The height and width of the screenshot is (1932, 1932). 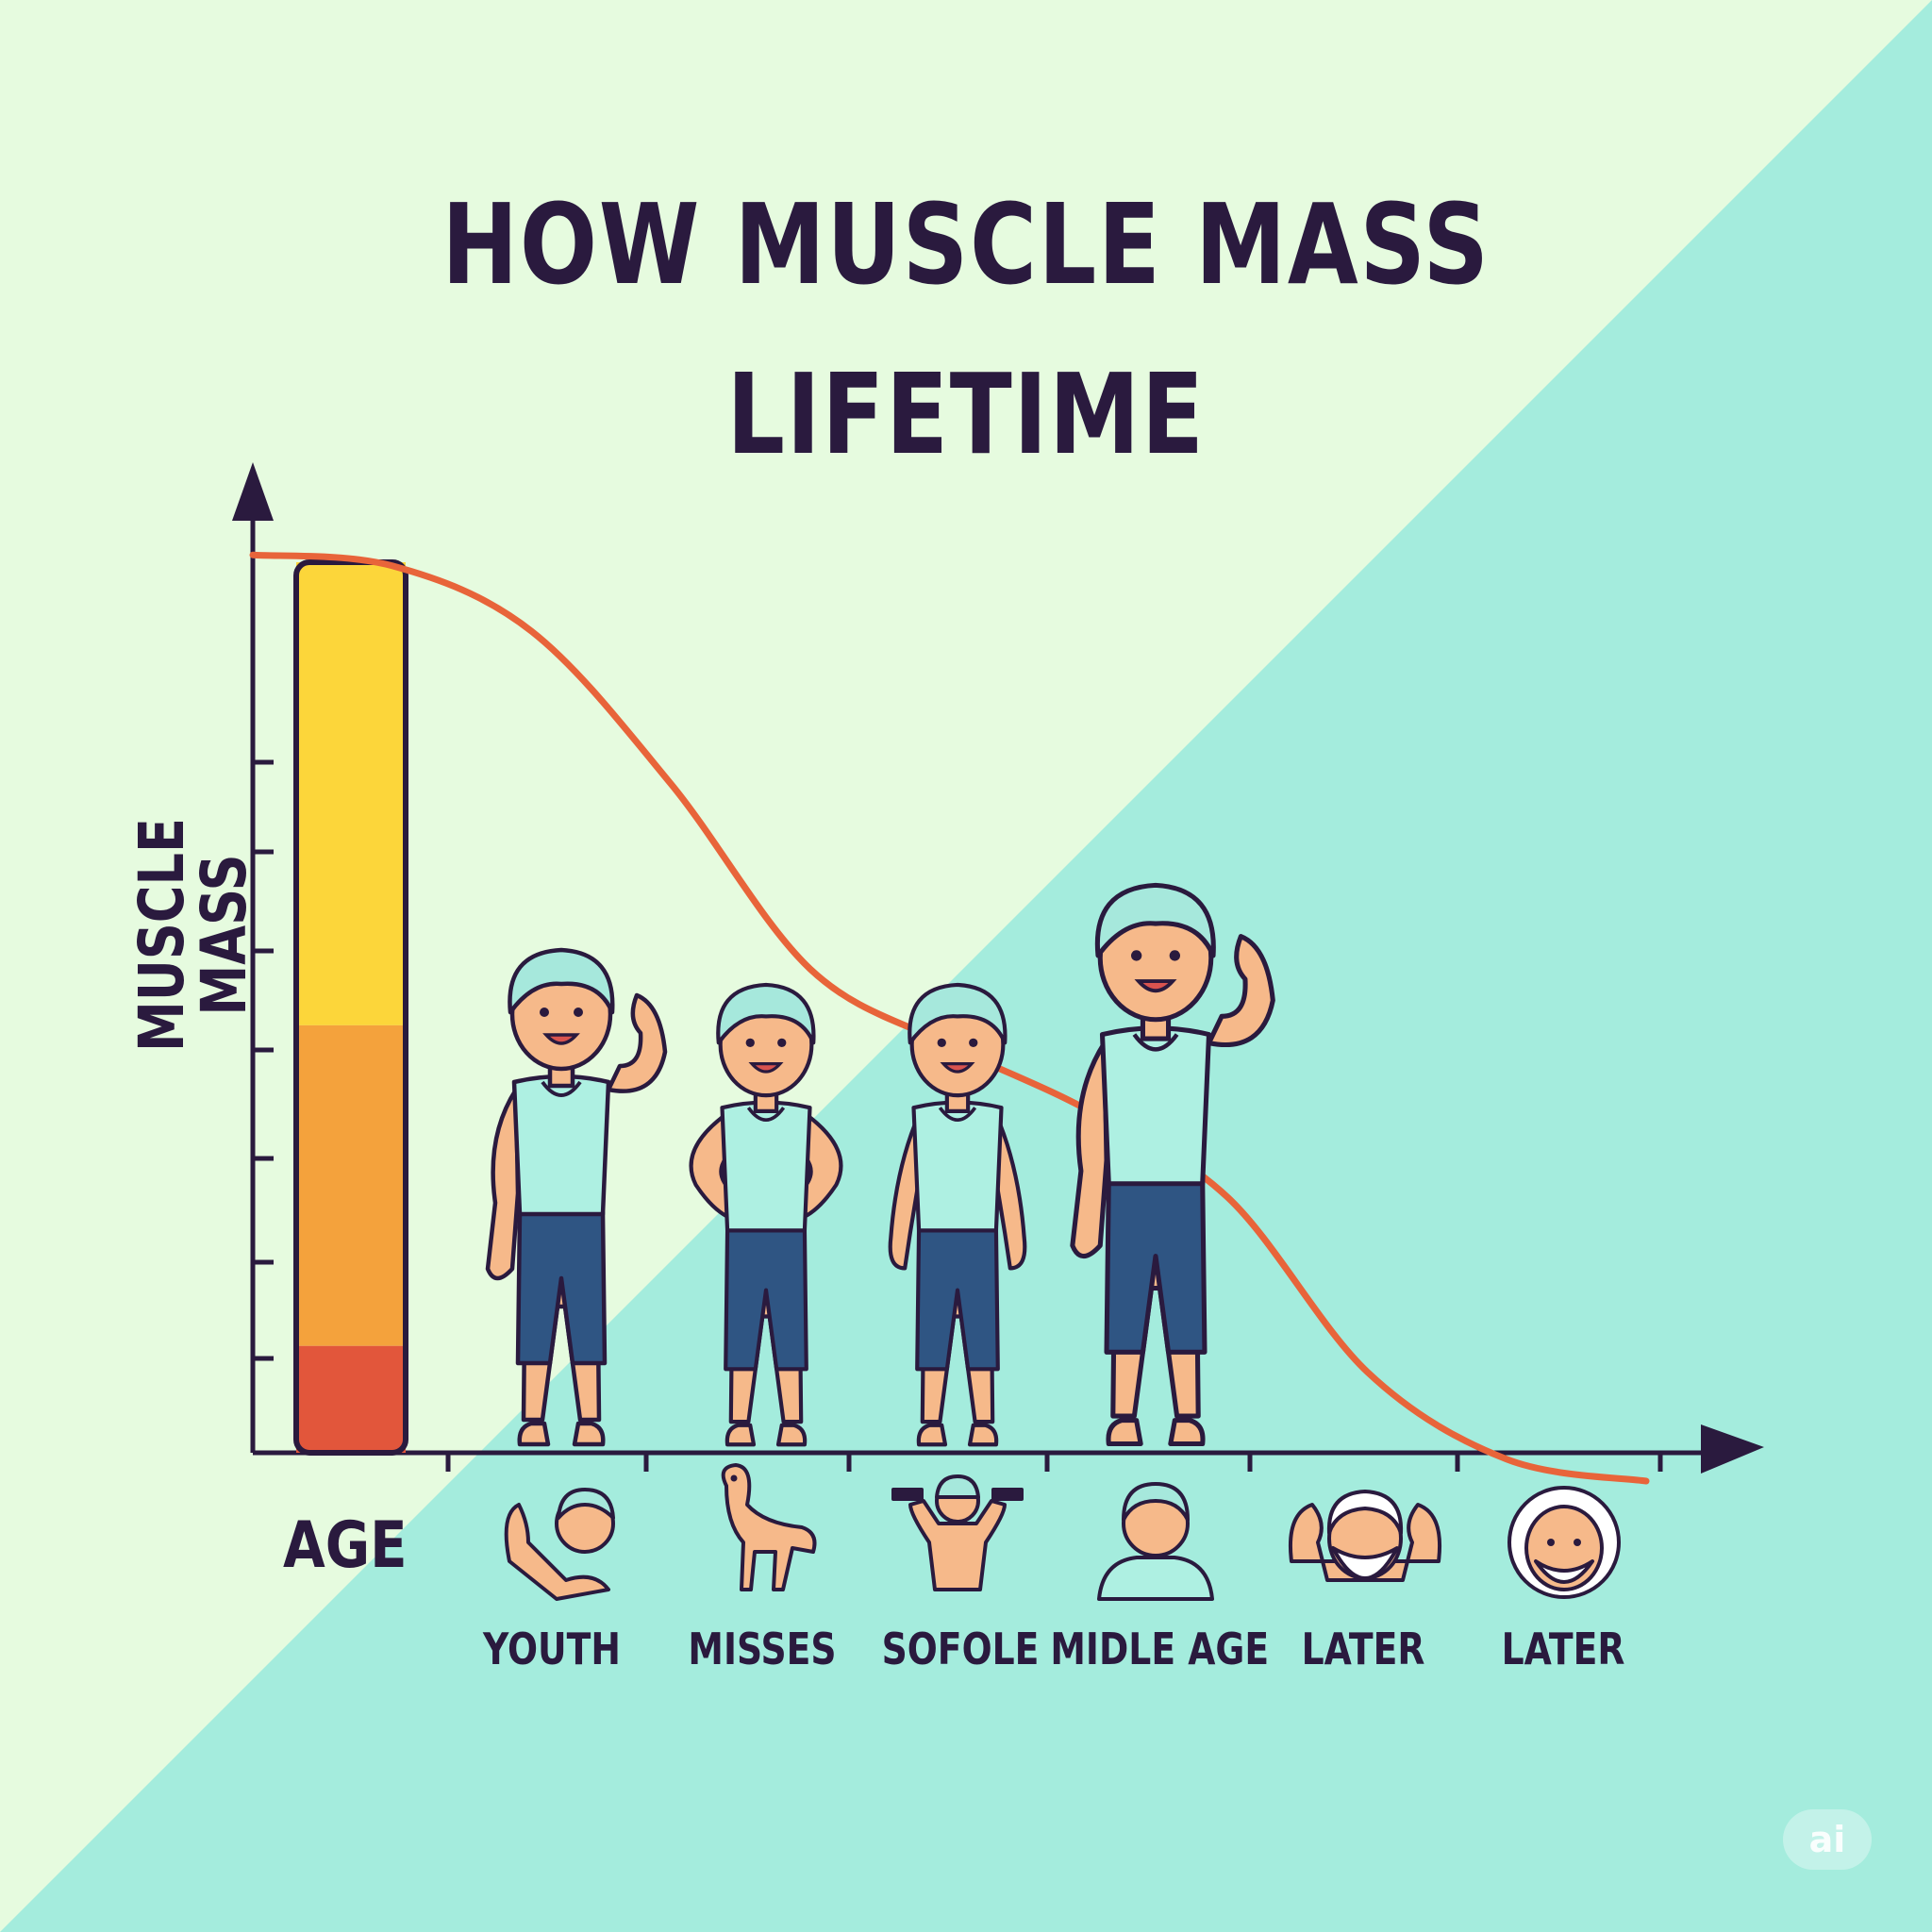 What do you see at coordinates (966, 244) in the screenshot?
I see `chart-title-line-1: HOW MUSCLE MASS` at bounding box center [966, 244].